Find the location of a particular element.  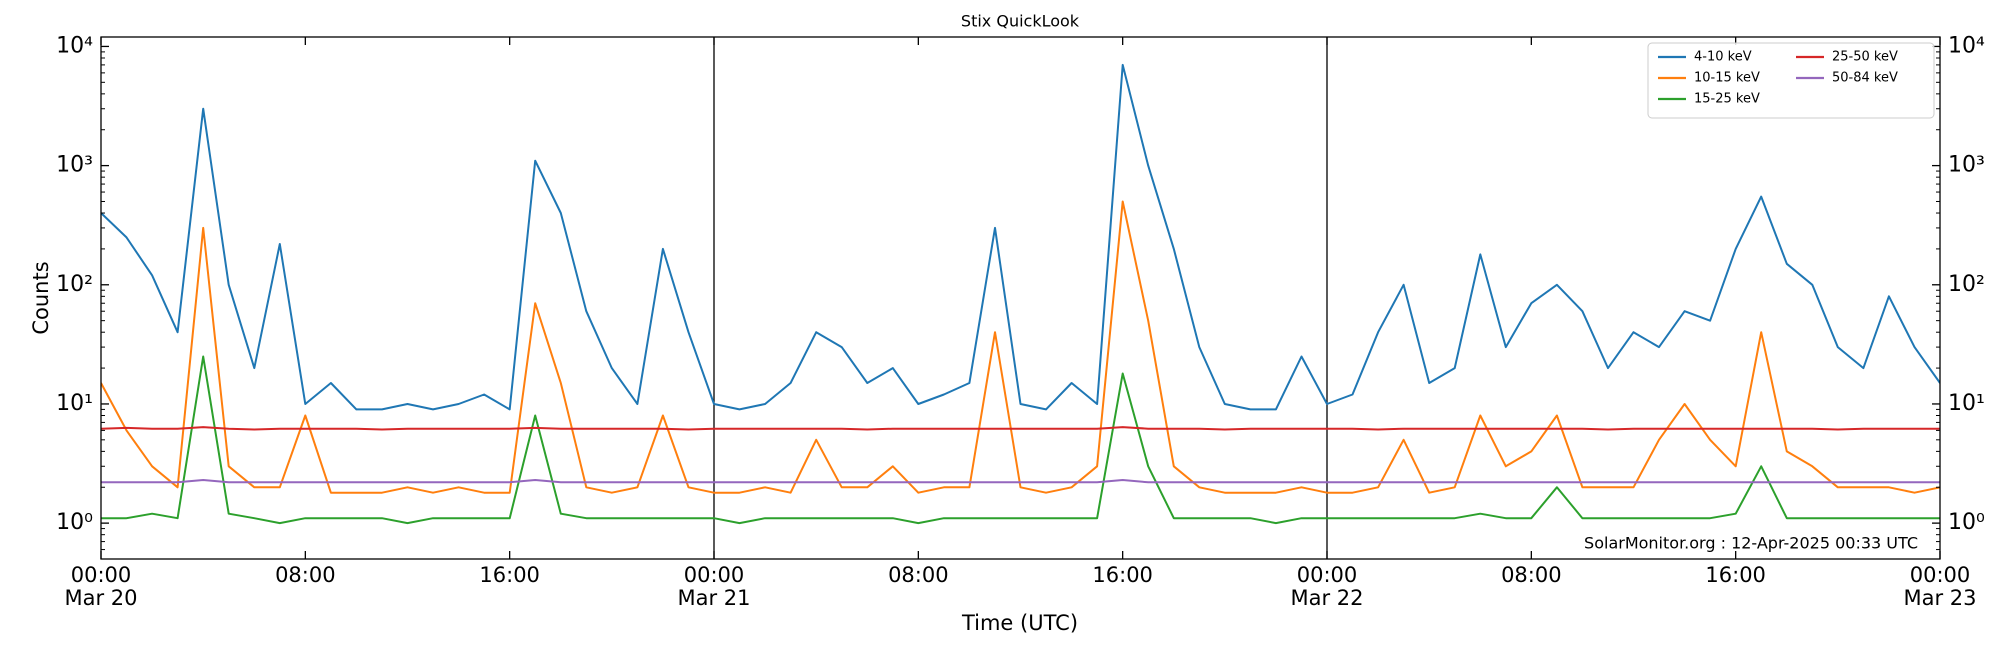

legend-box is located at coordinates (1791, 80).